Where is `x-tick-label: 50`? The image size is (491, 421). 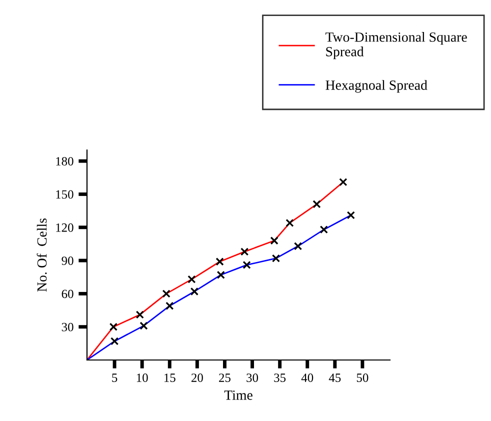 x-tick-label: 50 is located at coordinates (362, 378).